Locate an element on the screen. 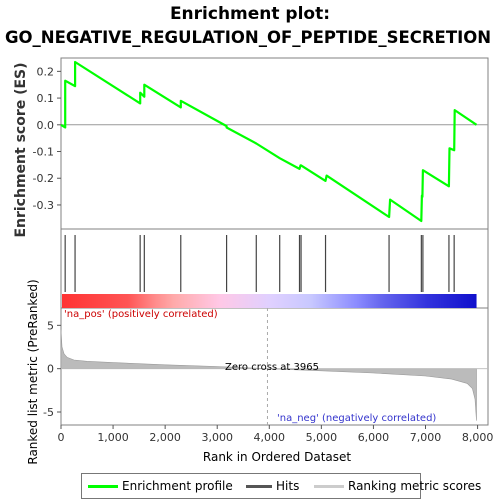 The image size is (500, 500). x-tick-label: 8,000 is located at coordinates (478, 437).